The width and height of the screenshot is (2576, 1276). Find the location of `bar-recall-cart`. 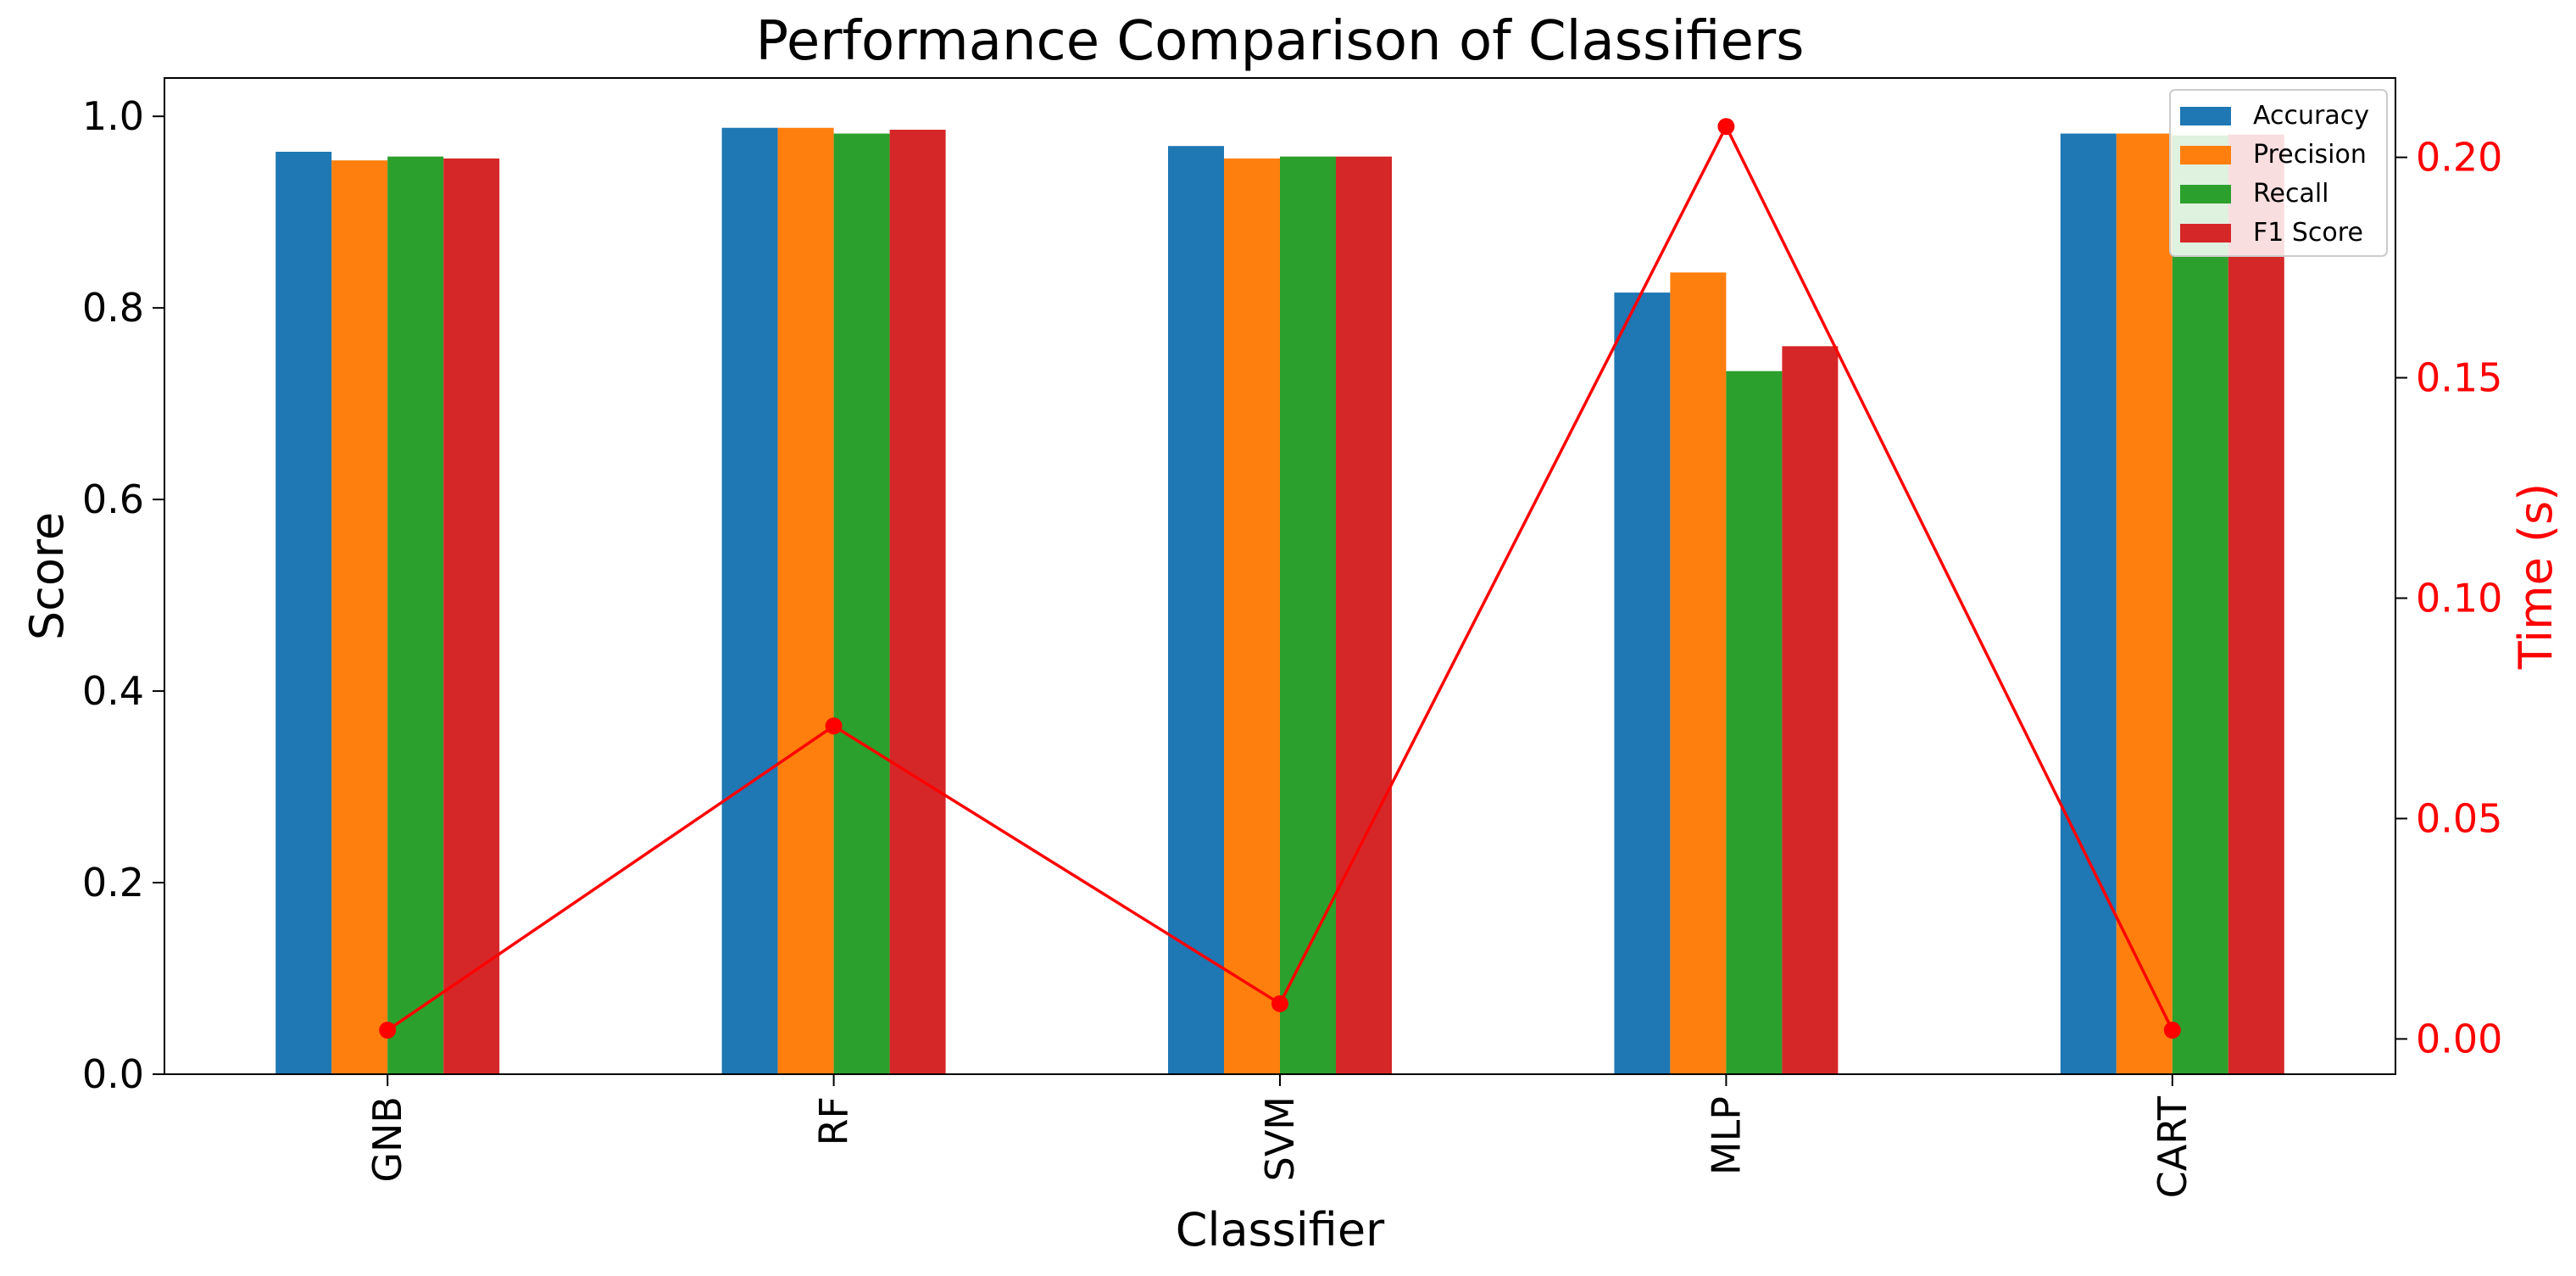

bar-recall-cart is located at coordinates (2200, 605).